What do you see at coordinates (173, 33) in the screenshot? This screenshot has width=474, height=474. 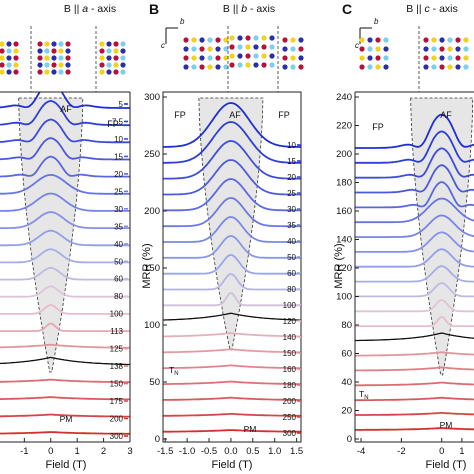 I see `axis-indicator: c b` at bounding box center [173, 33].